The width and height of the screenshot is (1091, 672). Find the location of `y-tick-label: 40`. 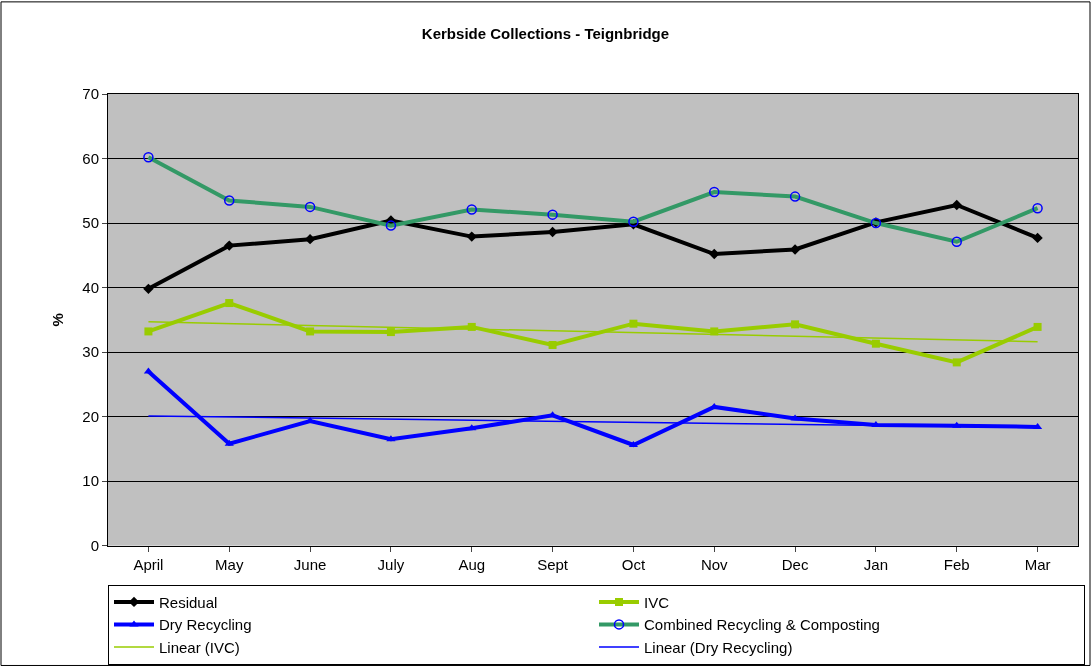

y-tick-label: 40 is located at coordinates (90, 287).